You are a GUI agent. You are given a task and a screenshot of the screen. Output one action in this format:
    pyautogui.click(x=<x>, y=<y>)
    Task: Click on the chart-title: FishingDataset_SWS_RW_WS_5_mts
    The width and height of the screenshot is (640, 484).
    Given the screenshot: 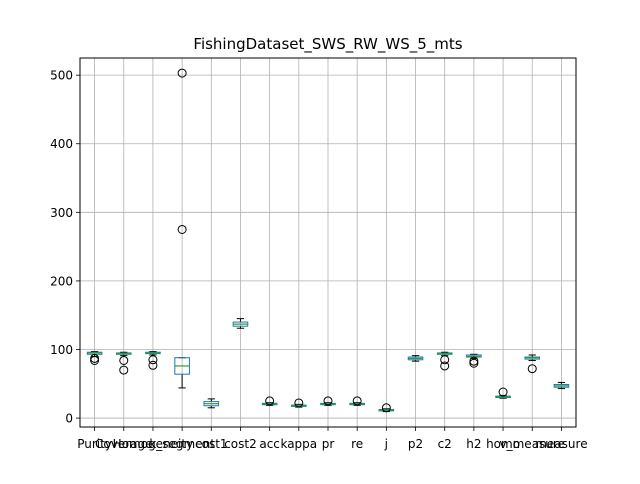 What is the action you would take?
    pyautogui.click(x=327, y=44)
    